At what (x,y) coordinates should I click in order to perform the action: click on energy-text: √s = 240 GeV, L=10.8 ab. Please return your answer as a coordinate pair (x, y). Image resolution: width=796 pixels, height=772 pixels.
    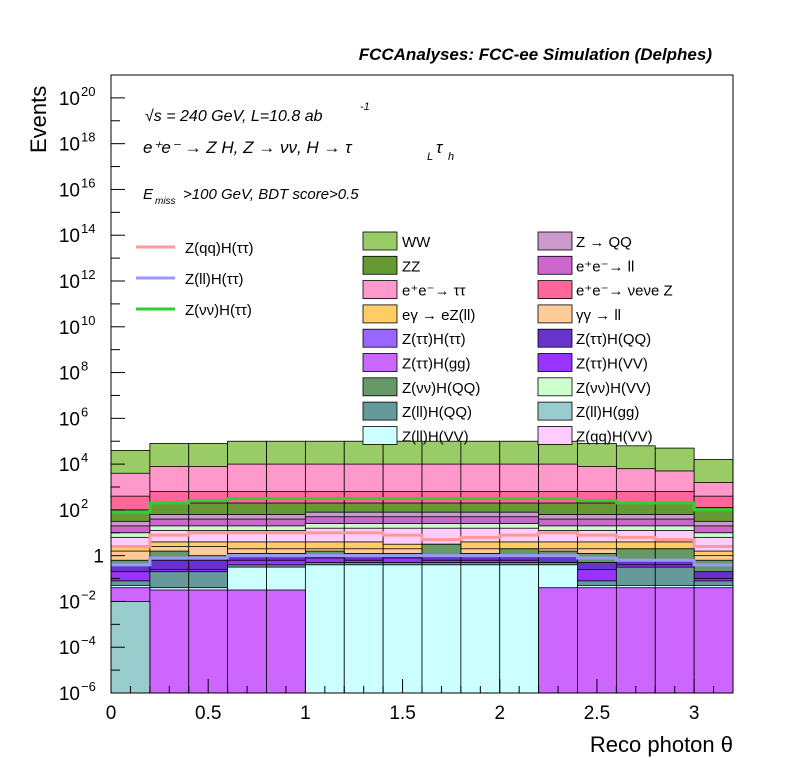
    Looking at the image, I should click on (234, 116).